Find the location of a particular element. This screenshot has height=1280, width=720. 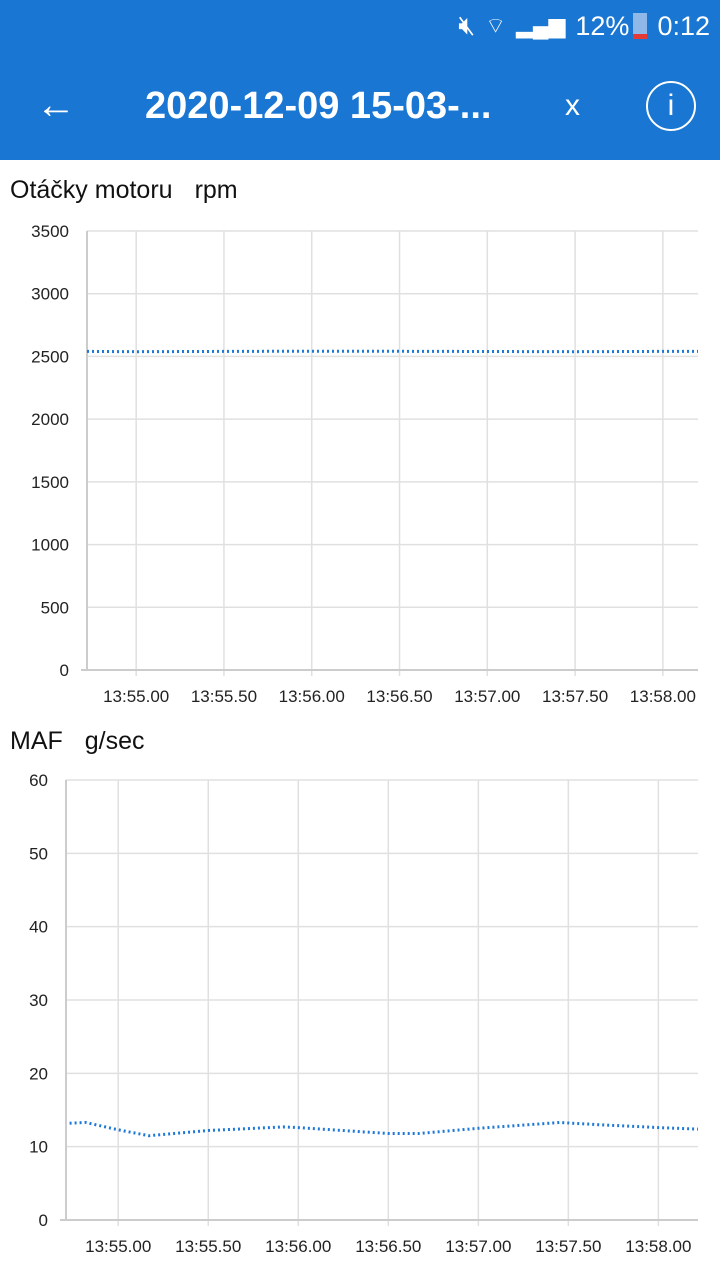

y-tick-label: 50 is located at coordinates (38, 853).